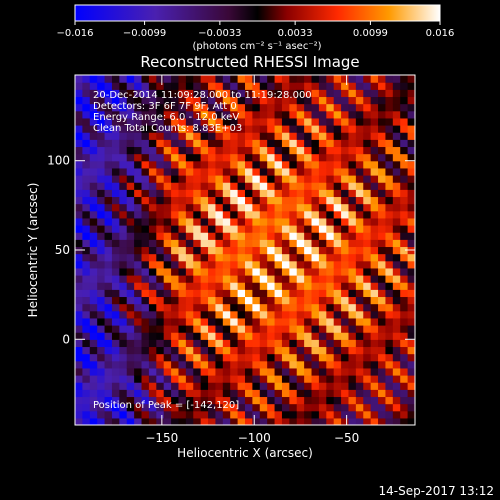 This screenshot has height=500, width=500. I want to click on annotation-line: Clean Total Counts: 8.83E+03, so click(167, 128).